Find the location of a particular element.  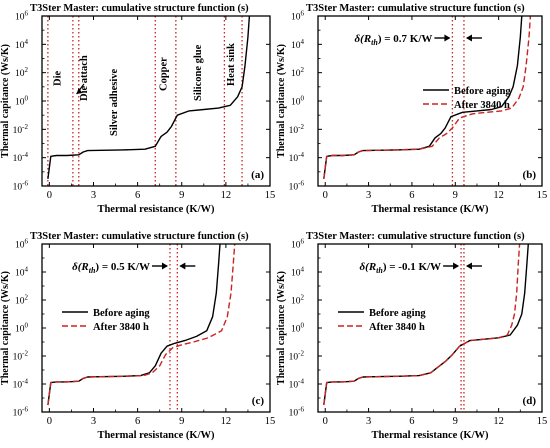

region-label: Die is located at coordinates (57, 79).